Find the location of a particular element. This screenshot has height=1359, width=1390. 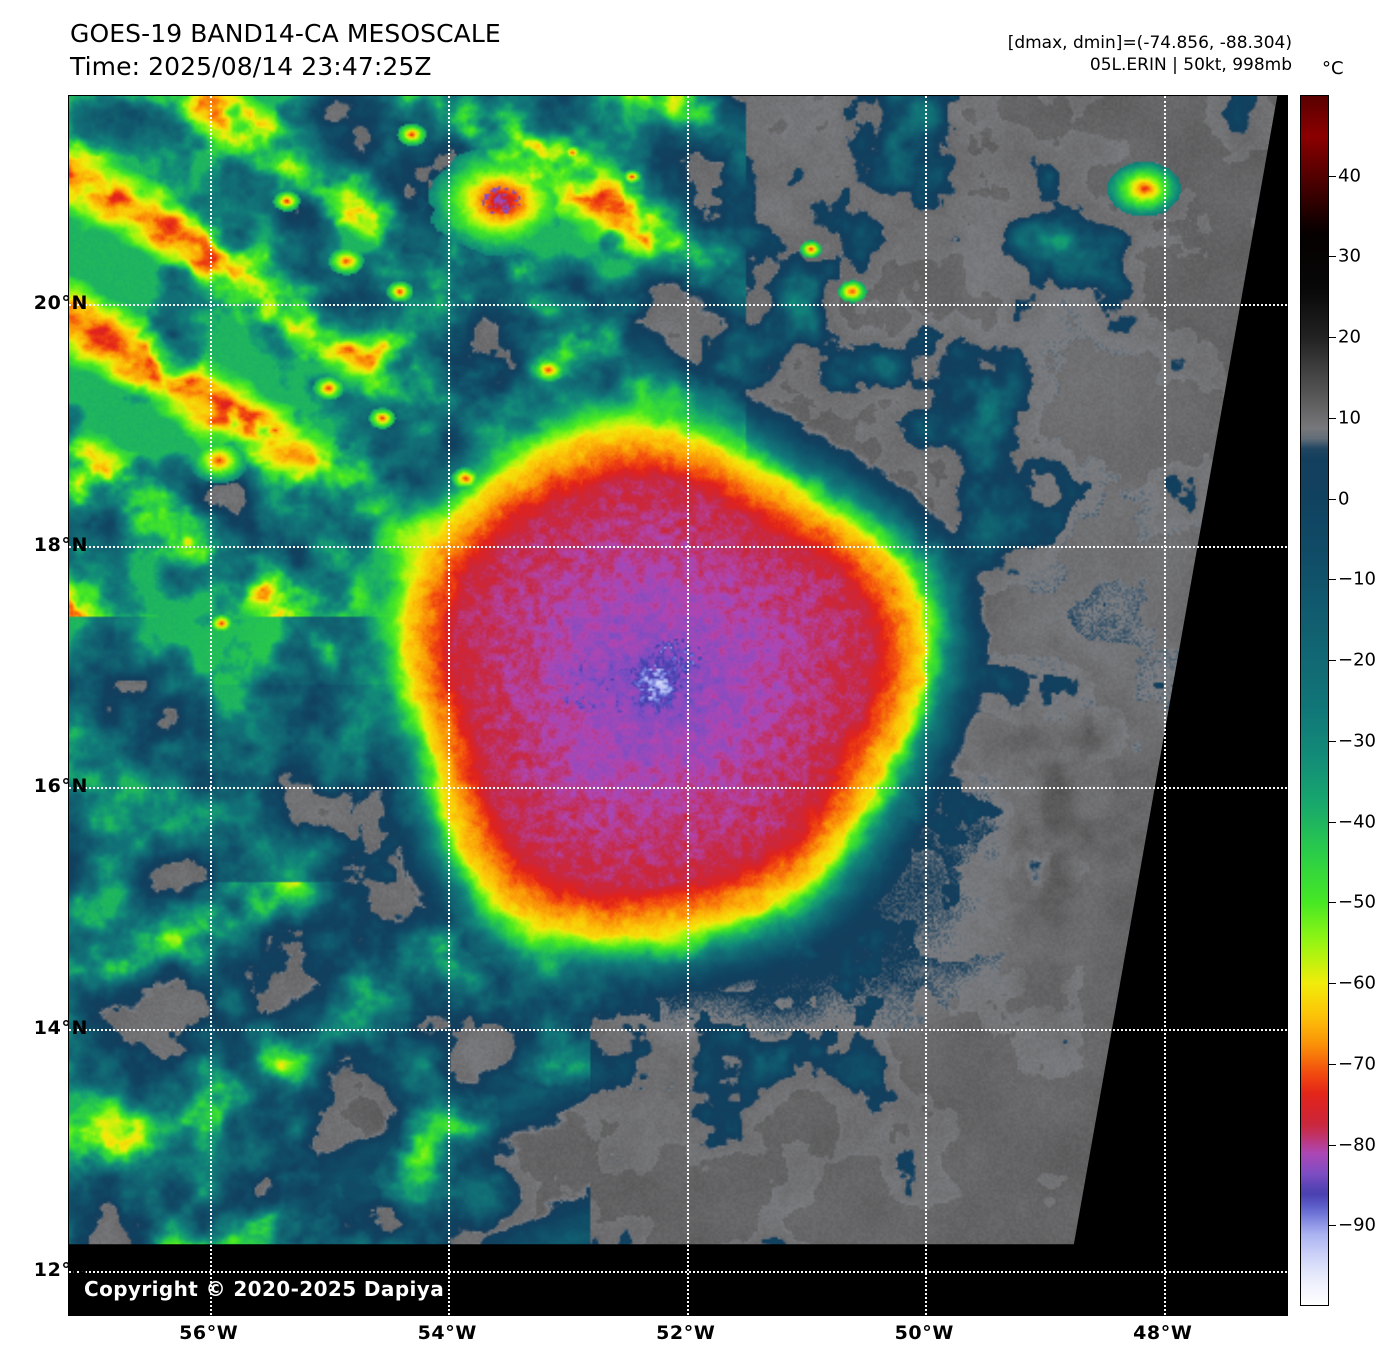

colorbar-gradient is located at coordinates (1314, 700).